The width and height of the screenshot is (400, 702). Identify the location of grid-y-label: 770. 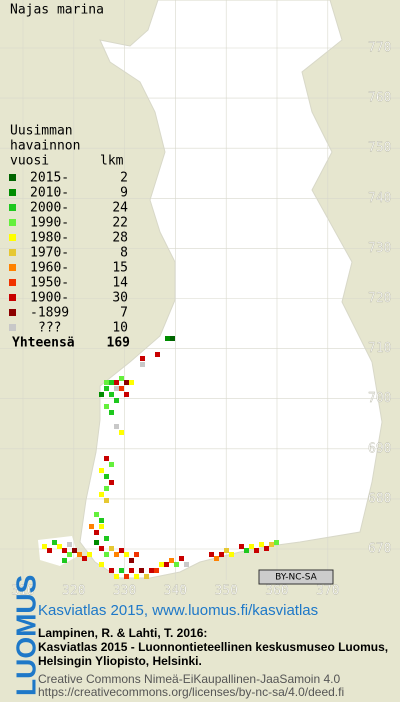
(379, 48).